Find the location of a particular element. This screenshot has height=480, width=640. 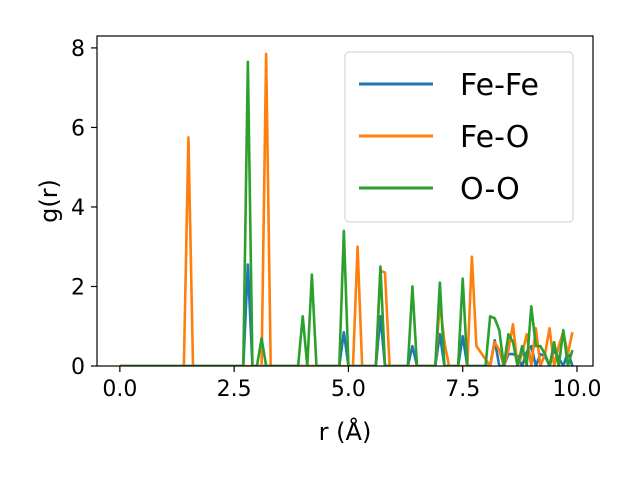

y-tick-label: 2 is located at coordinates (78, 287).